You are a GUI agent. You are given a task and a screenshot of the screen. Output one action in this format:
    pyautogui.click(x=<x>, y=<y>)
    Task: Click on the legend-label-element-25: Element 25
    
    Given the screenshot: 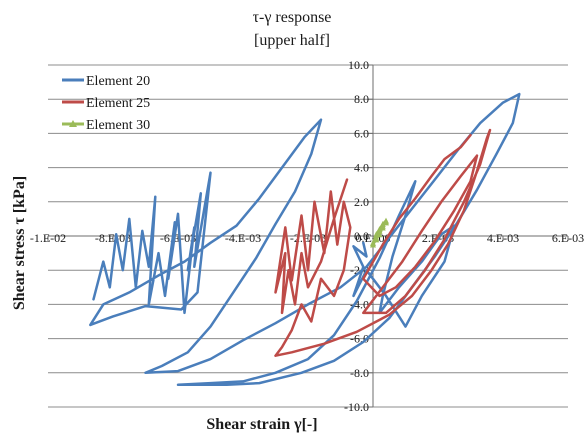 What is the action you would take?
    pyautogui.click(x=118, y=103)
    